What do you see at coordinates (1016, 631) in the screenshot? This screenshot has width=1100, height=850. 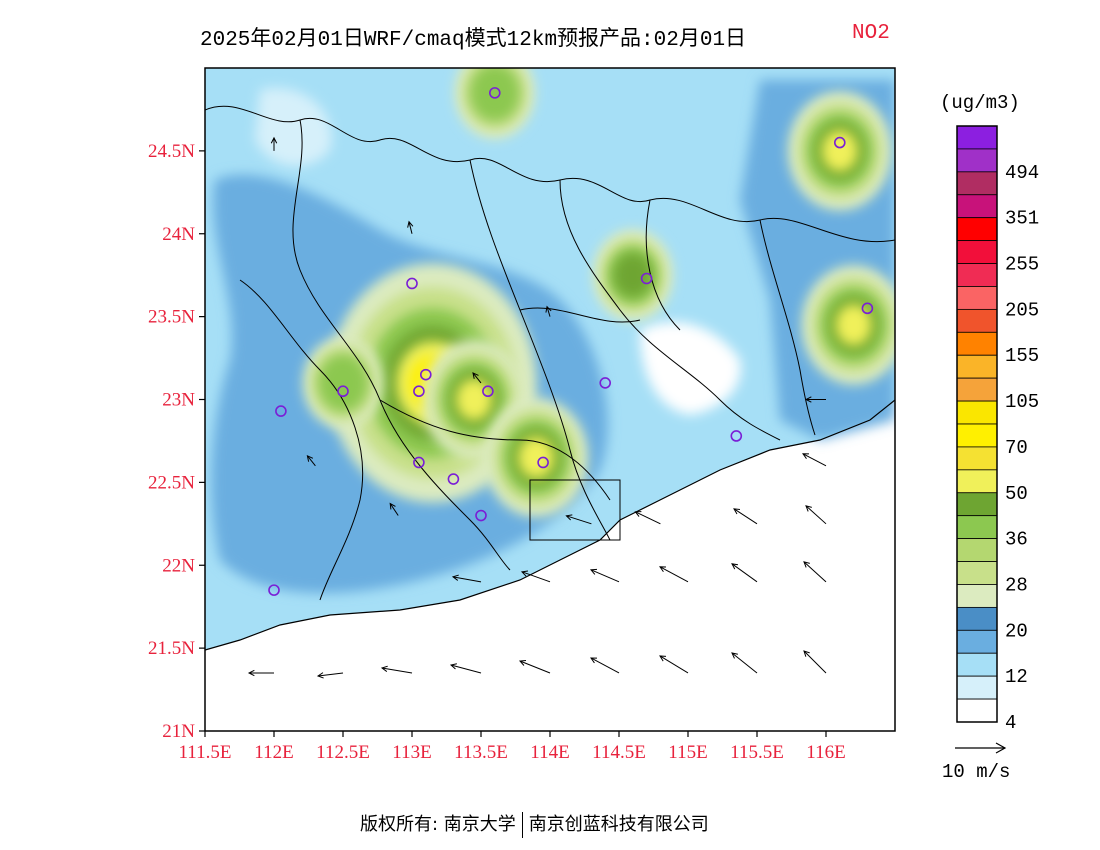 I see `colorbar-tick-label: 20` at bounding box center [1016, 631].